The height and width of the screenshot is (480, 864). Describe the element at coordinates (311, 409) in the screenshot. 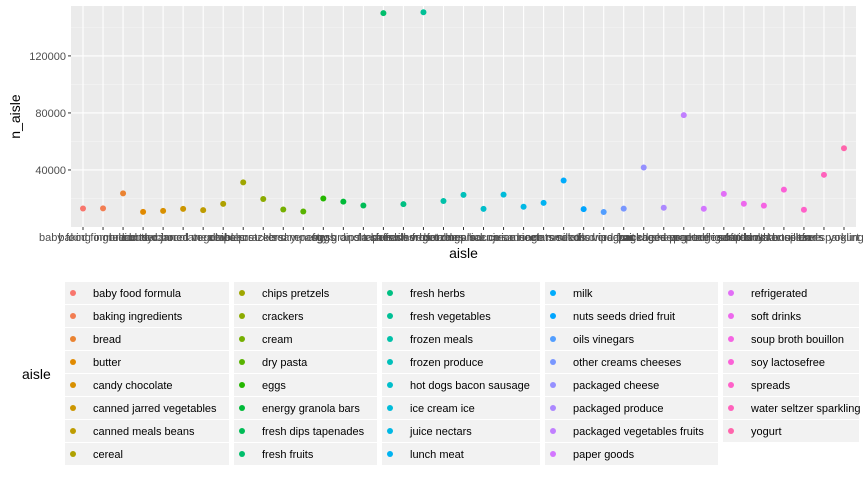

I see `legend-label: energy granola bars` at that location.